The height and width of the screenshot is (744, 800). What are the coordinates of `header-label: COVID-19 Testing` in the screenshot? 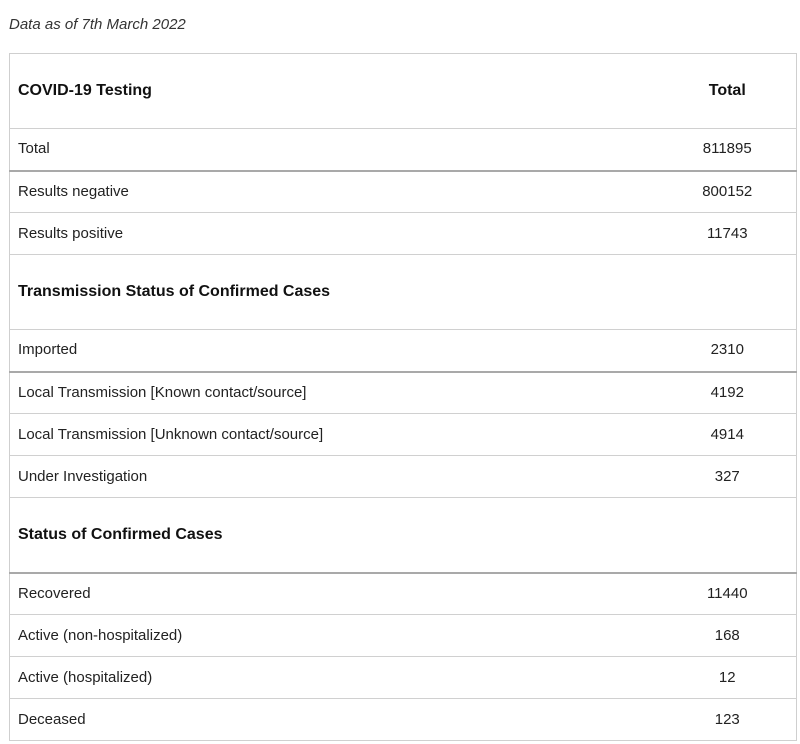 It's located at (323, 91).